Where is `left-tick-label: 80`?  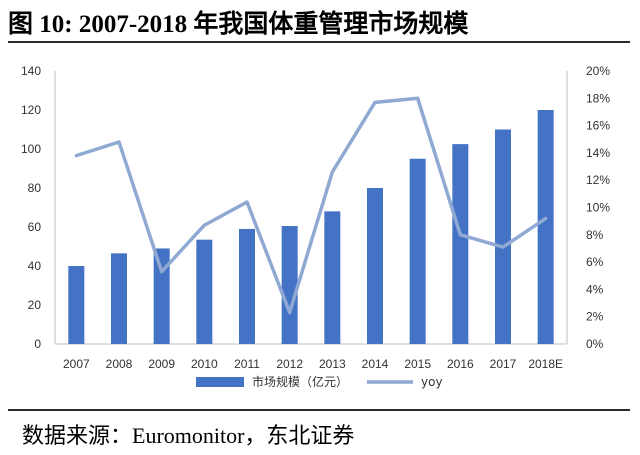 left-tick-label: 80 is located at coordinates (35, 188).